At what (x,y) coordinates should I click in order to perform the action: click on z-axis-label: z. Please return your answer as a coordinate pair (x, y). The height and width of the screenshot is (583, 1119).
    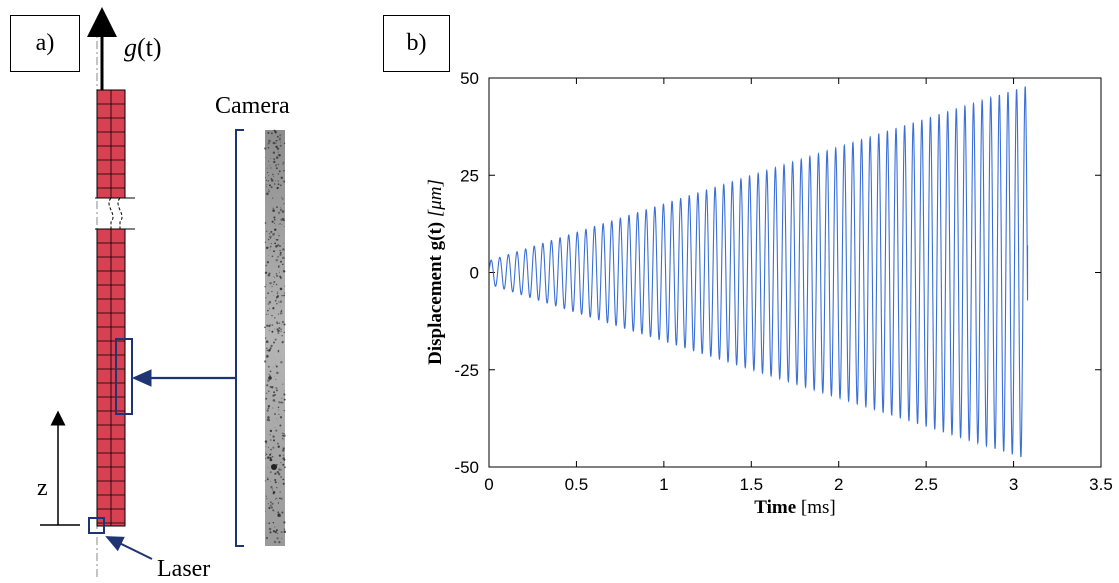
    Looking at the image, I should click on (42, 488).